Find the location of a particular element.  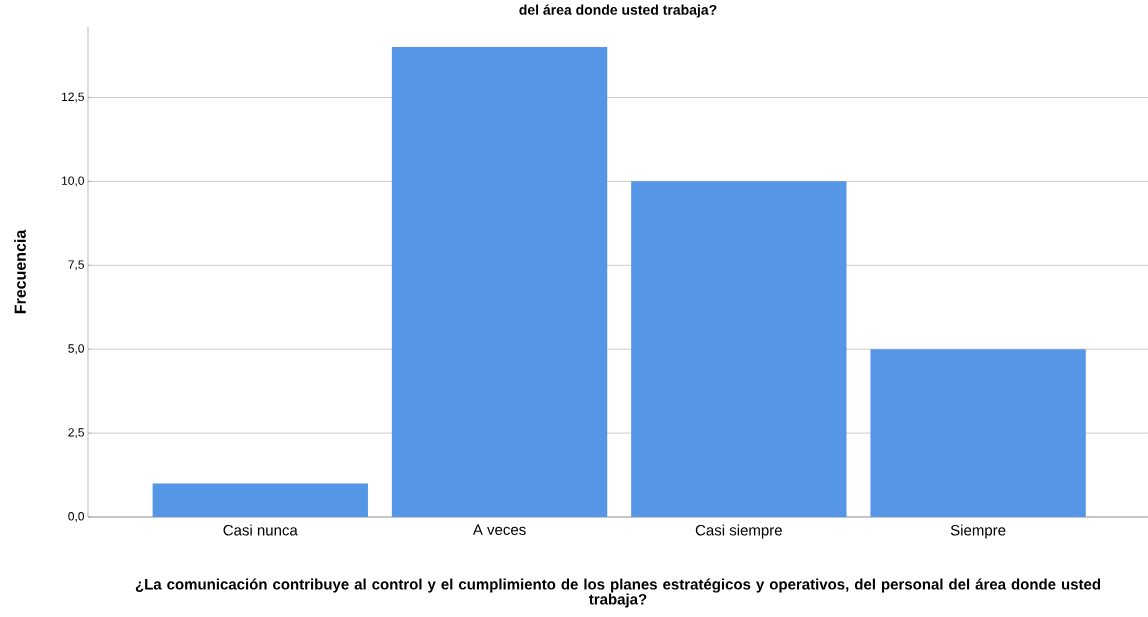

y-axis-title: Frecuencia is located at coordinates (20, 271).